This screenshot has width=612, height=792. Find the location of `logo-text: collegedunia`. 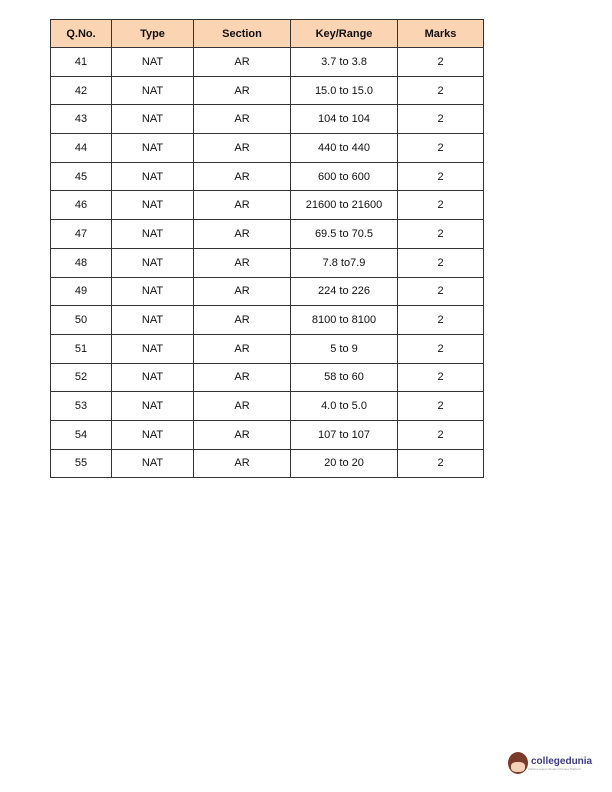

logo-text: collegedunia is located at coordinates (562, 761).